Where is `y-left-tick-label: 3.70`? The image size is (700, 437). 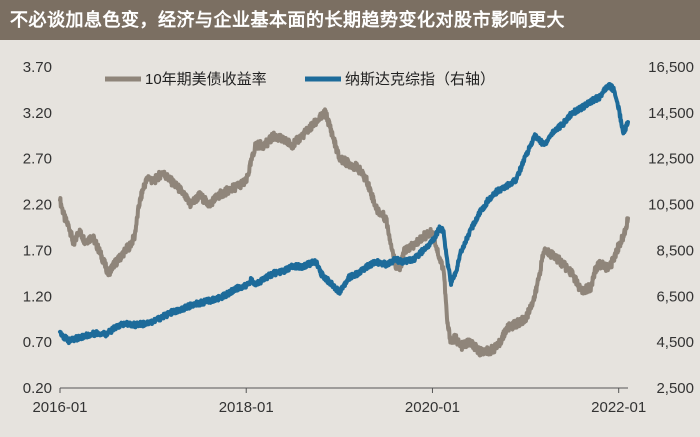
y-left-tick-label: 3.70 is located at coordinates (37, 67).